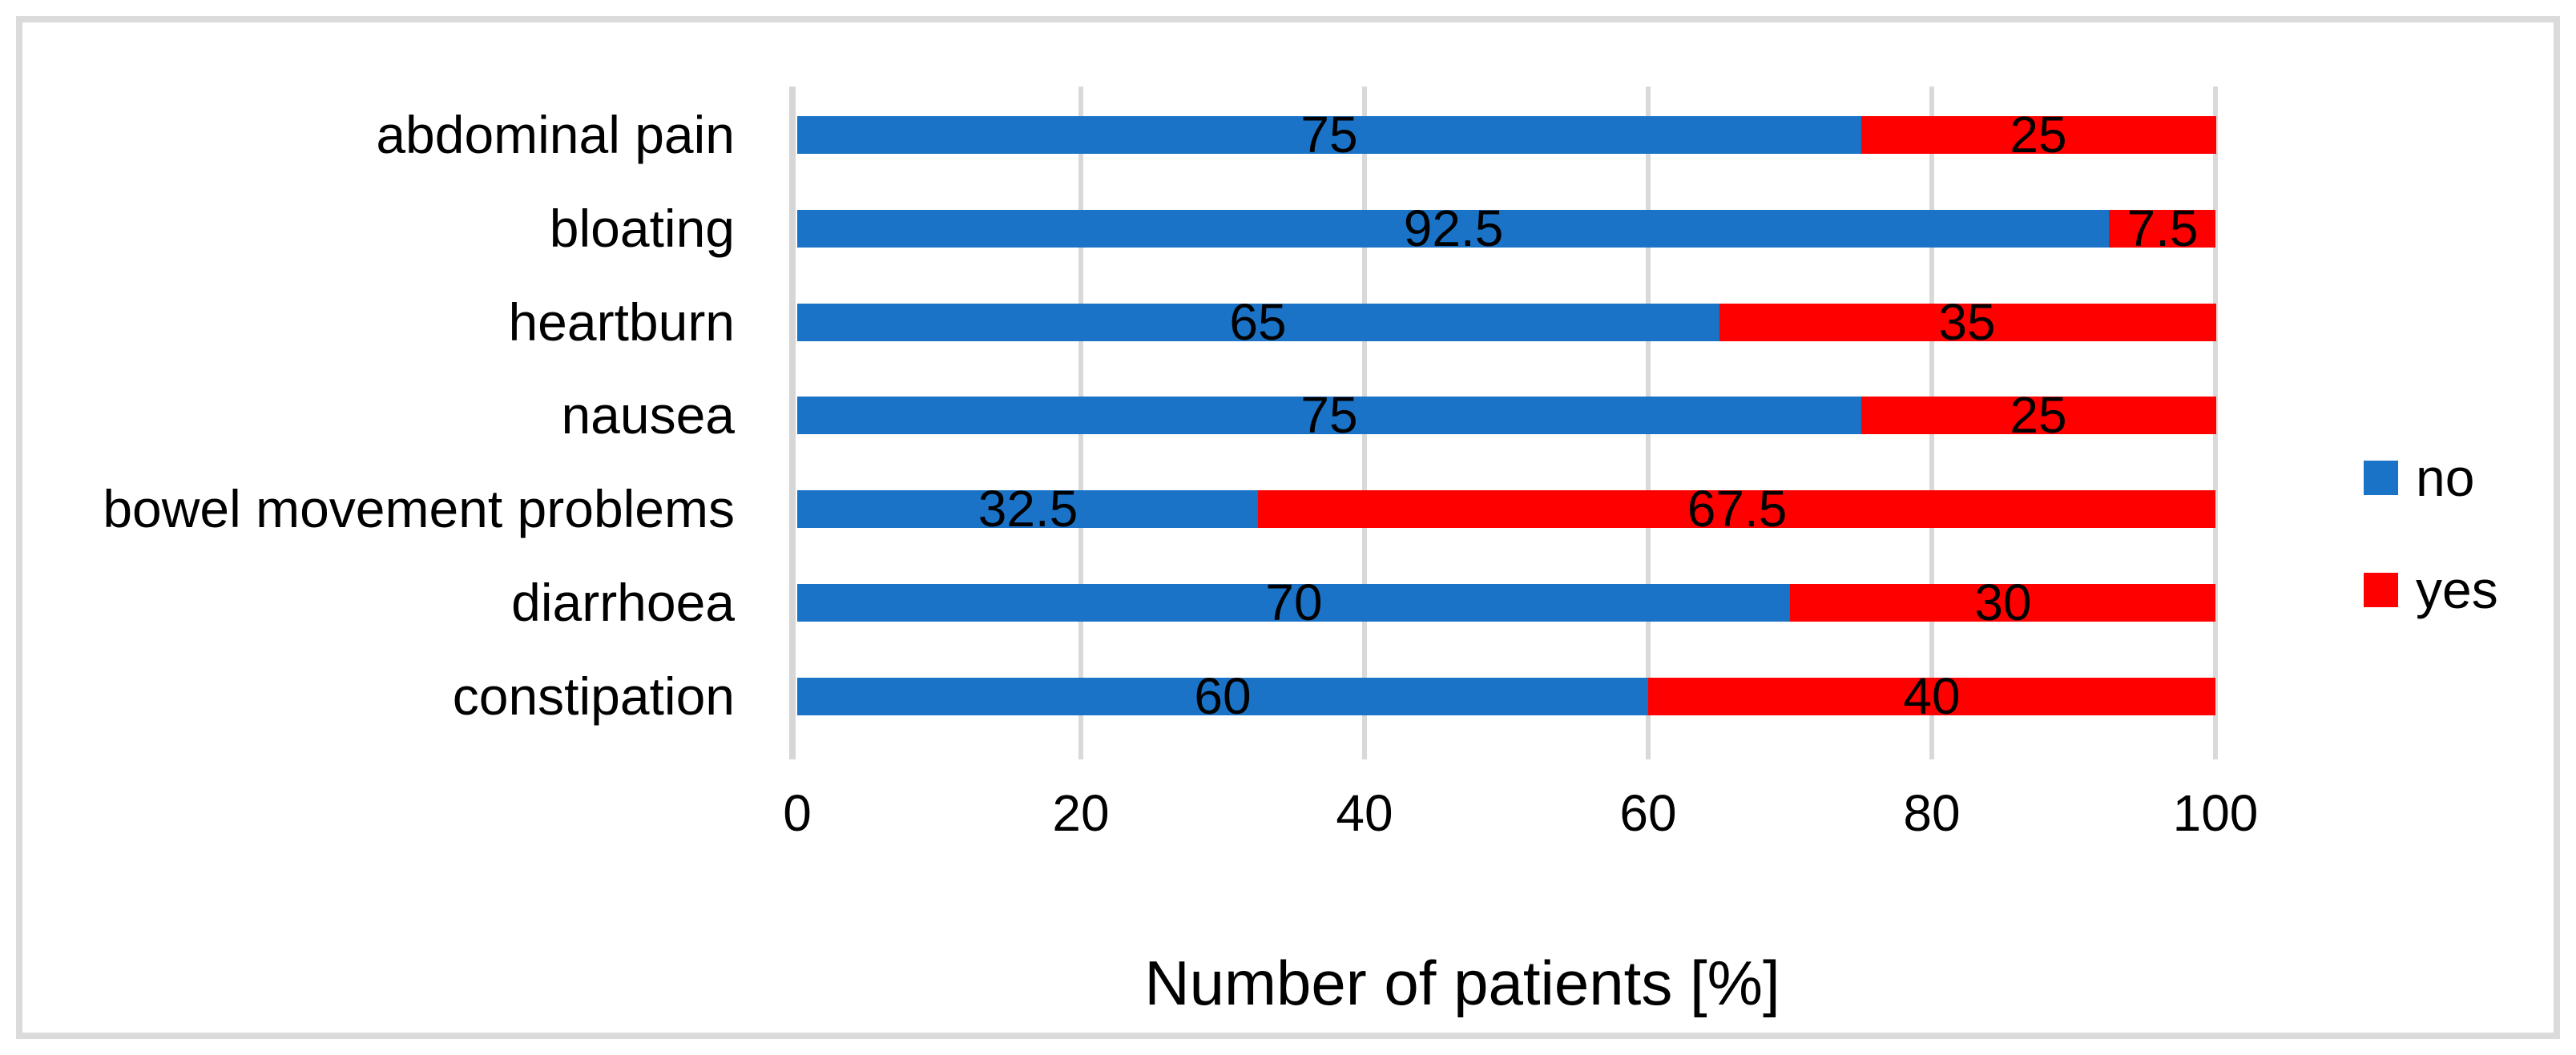 This screenshot has width=2576, height=1055. What do you see at coordinates (1462, 983) in the screenshot?
I see `x-axis-title: Number of patients [%]` at bounding box center [1462, 983].